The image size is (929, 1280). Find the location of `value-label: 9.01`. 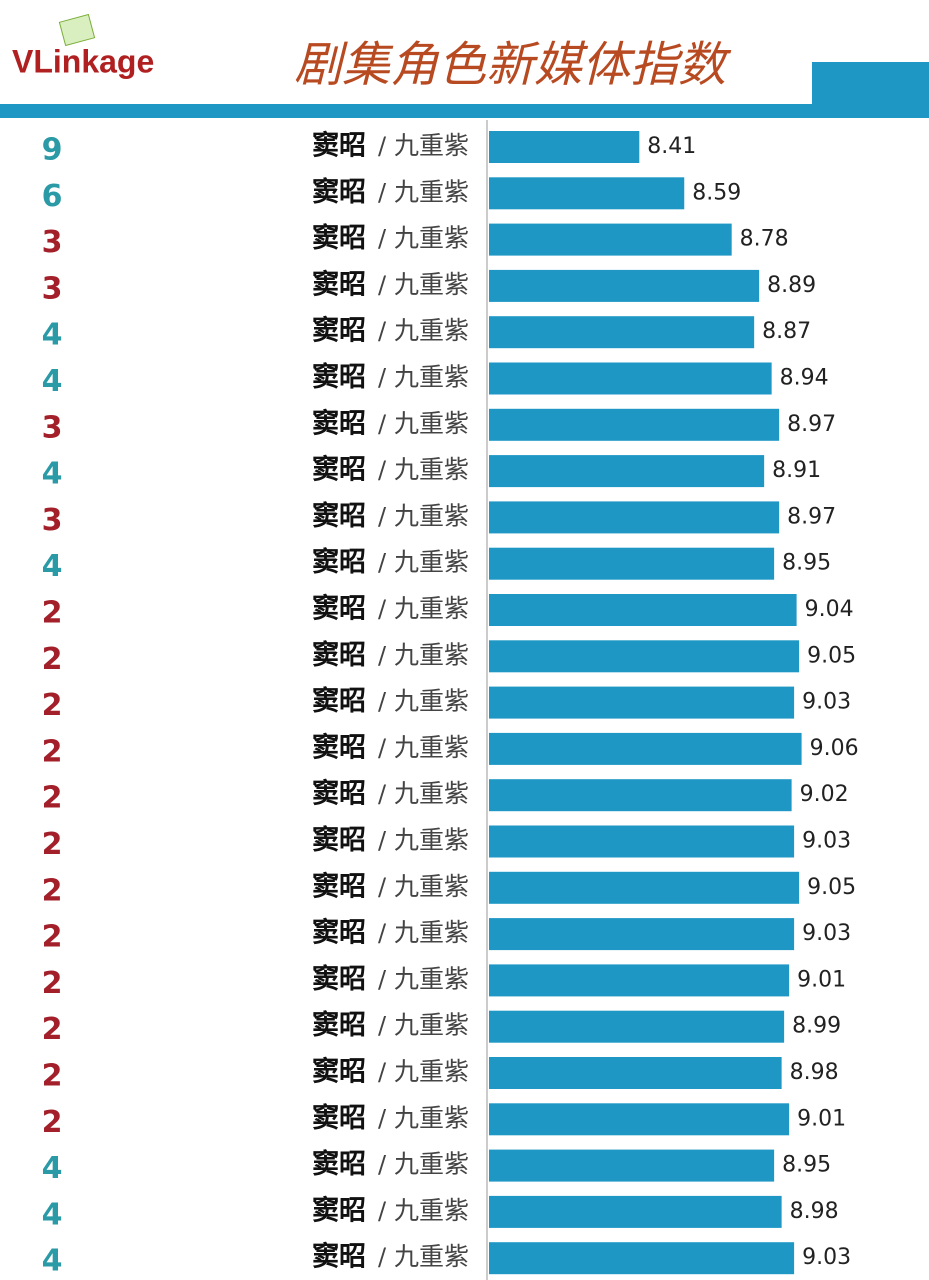

value-label: 9.01 is located at coordinates (821, 1118).